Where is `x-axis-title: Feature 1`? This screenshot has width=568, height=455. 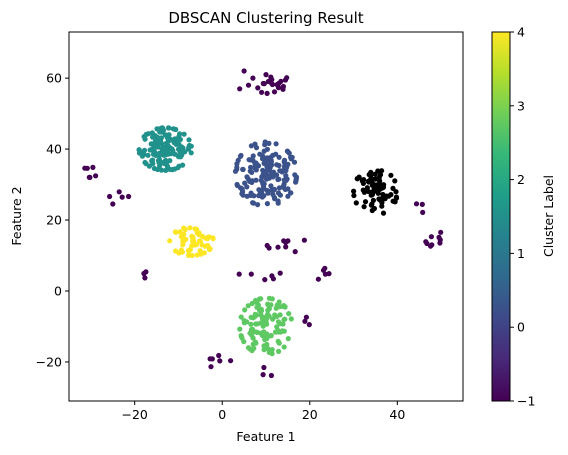 x-axis-title: Feature 1 is located at coordinates (265, 436).